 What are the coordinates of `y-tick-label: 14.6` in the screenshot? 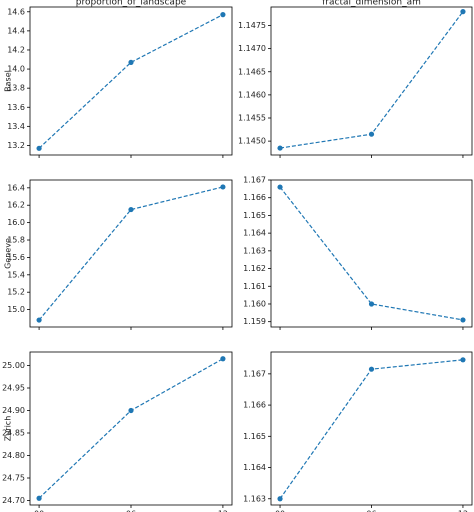 It's located at (16, 11).